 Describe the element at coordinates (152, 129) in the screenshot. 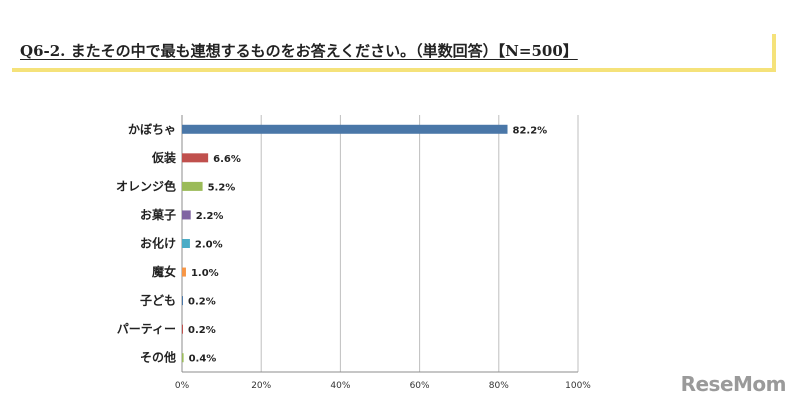

I see `category-label: かぼちゃ` at that location.